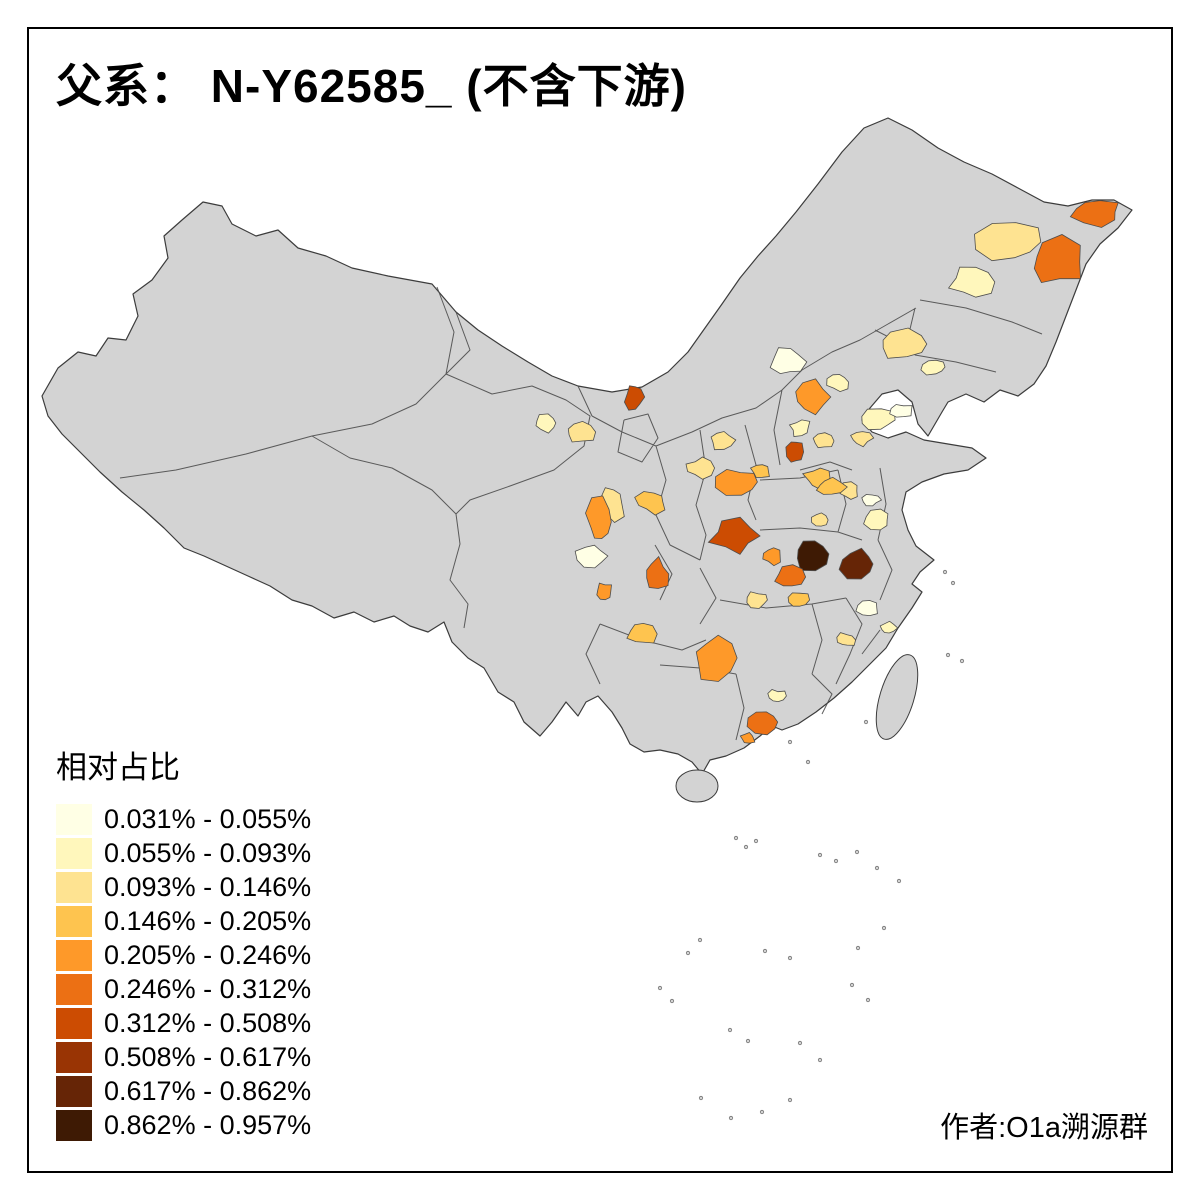  I want to click on legend-label: 0.617% - 0.862%, so click(208, 1090).